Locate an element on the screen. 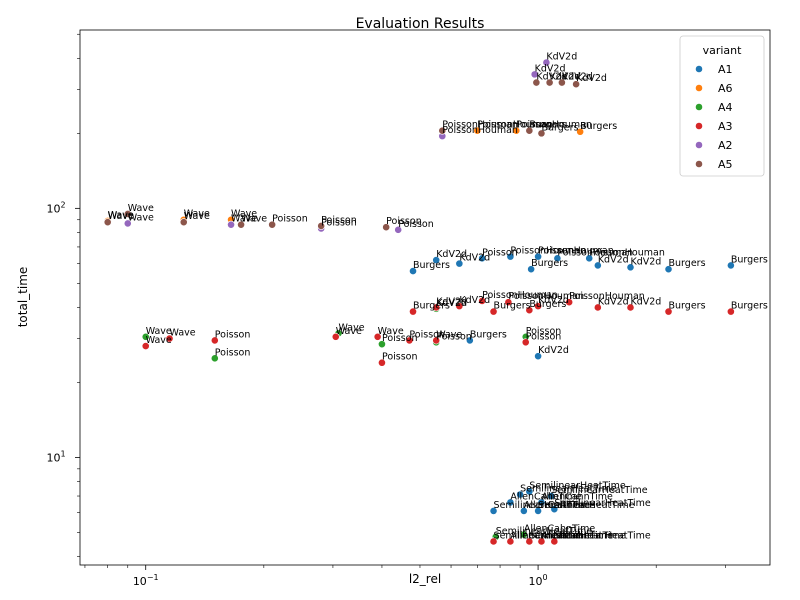 This screenshot has height=600, width=800. legend-marker-a4 is located at coordinates (699, 107).